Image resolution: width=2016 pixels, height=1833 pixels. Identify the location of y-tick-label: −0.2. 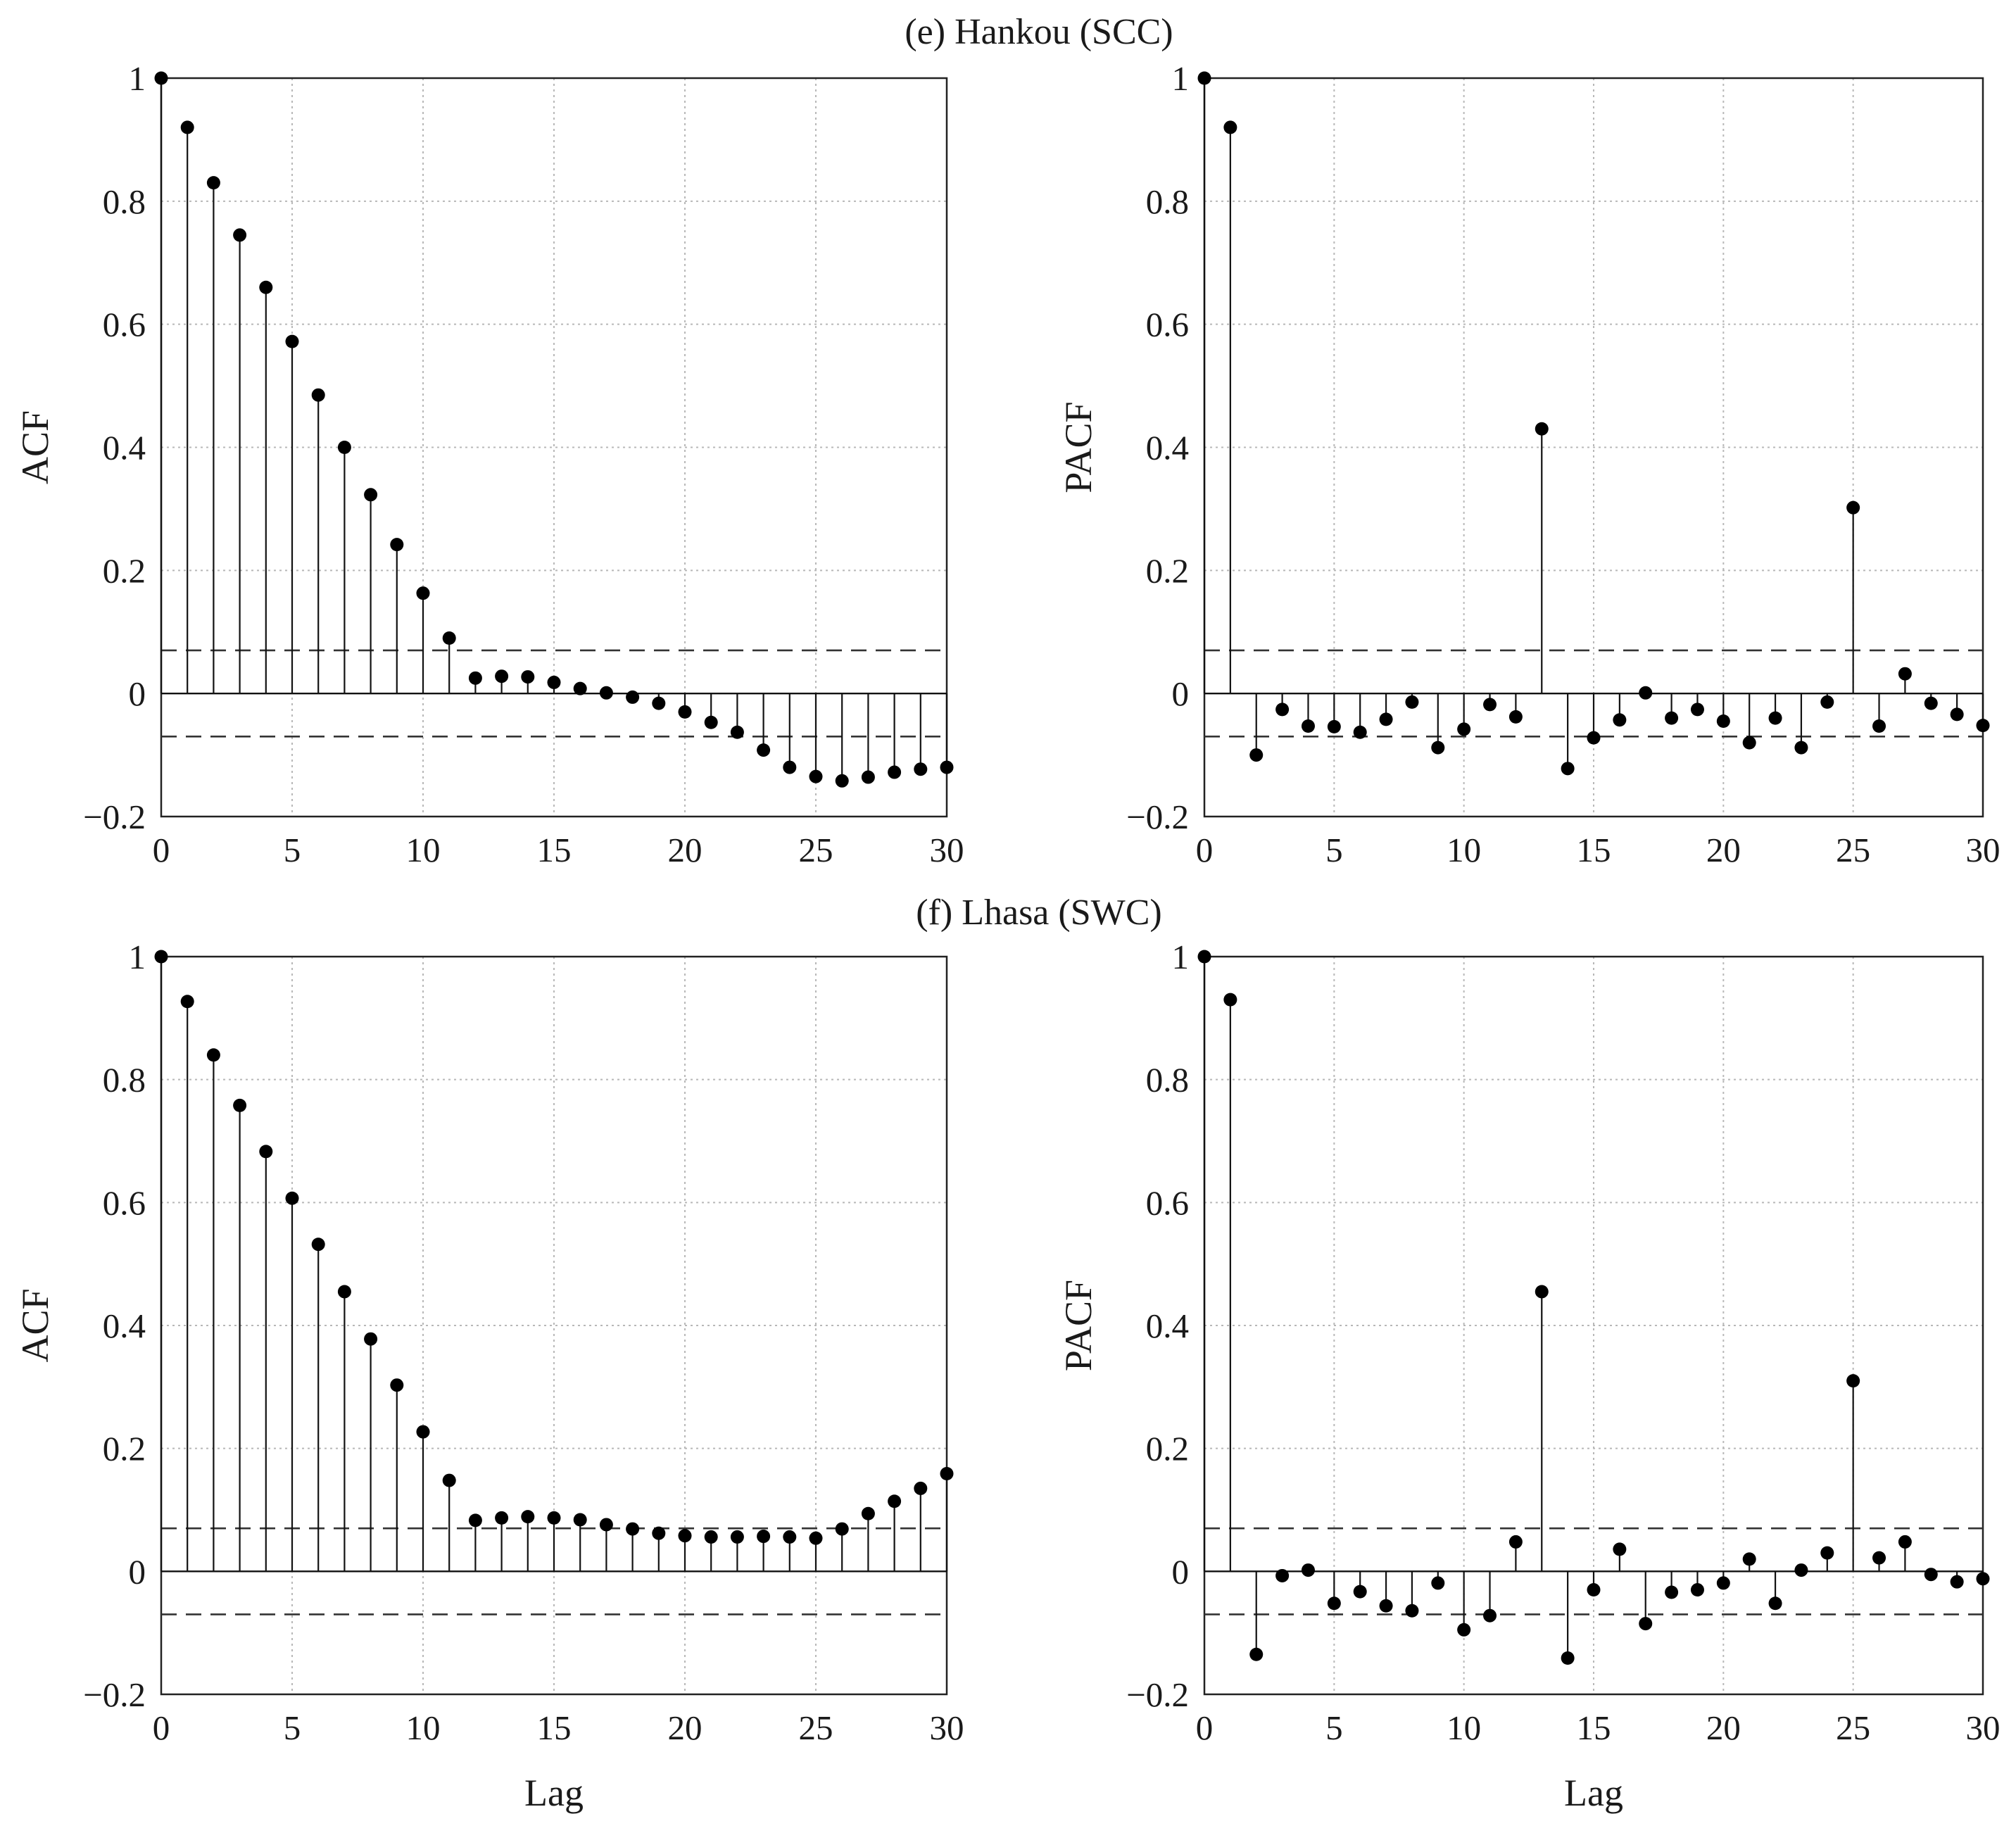
(1158, 817).